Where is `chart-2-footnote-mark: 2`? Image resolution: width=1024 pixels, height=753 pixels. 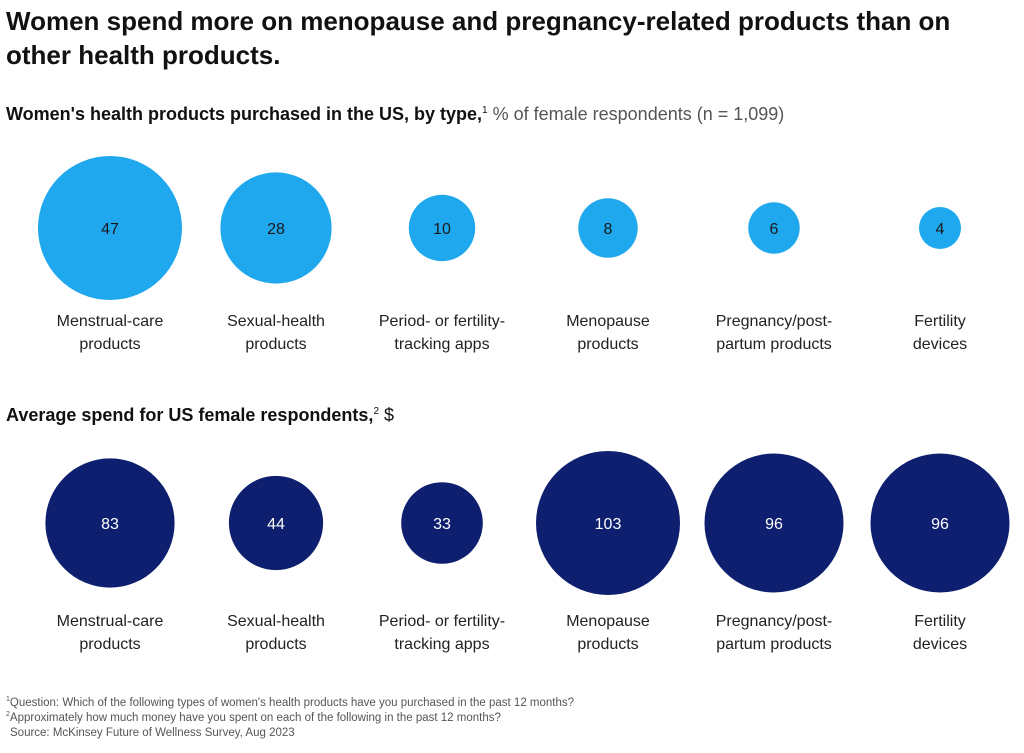
chart-2-footnote-mark: 2 is located at coordinates (376, 411).